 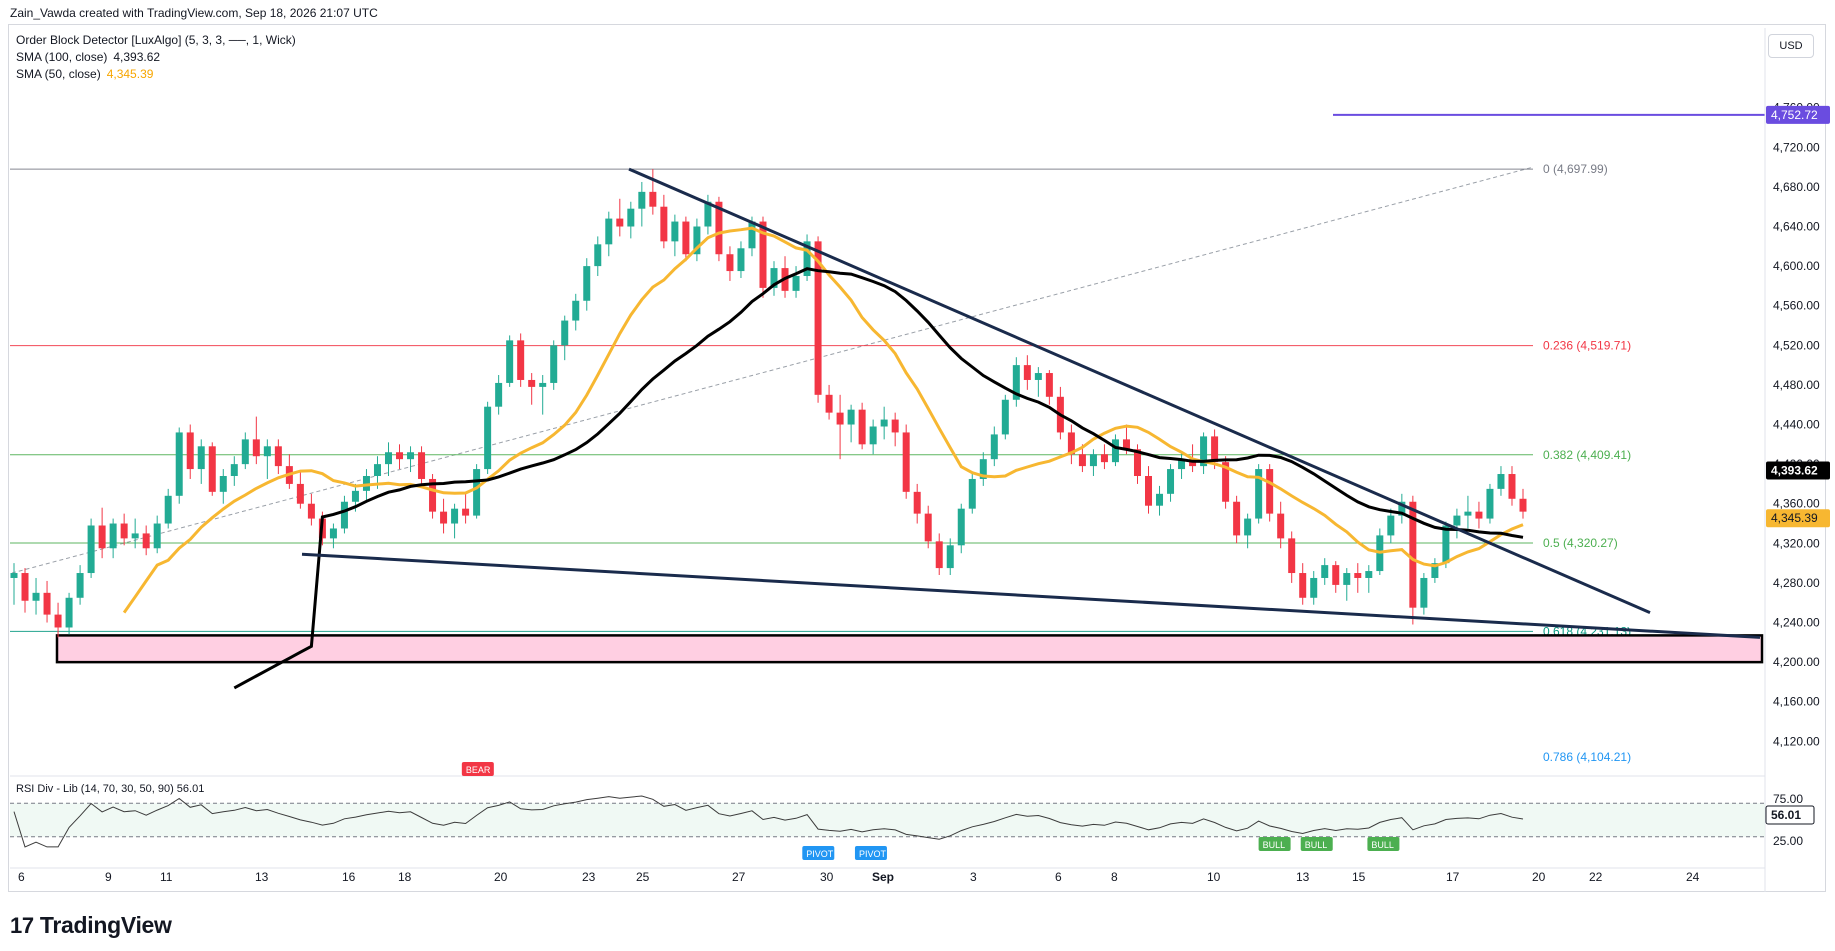 I want to click on legend-sma100-value: 4,393.62, so click(x=137, y=57).